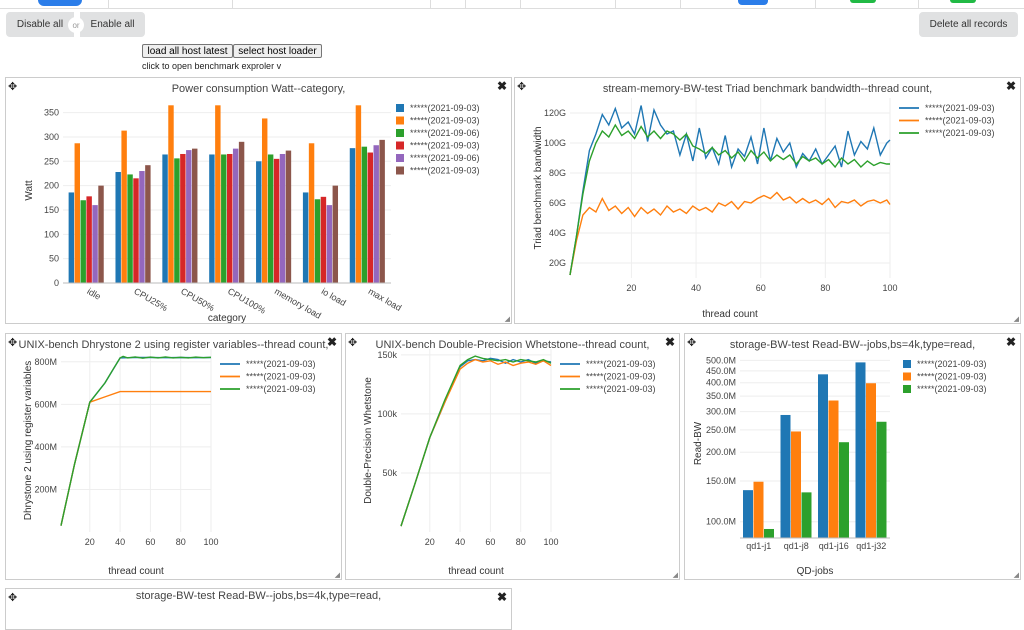  I want to click on load-all-host-latest-button: load all host latest, so click(187, 51).